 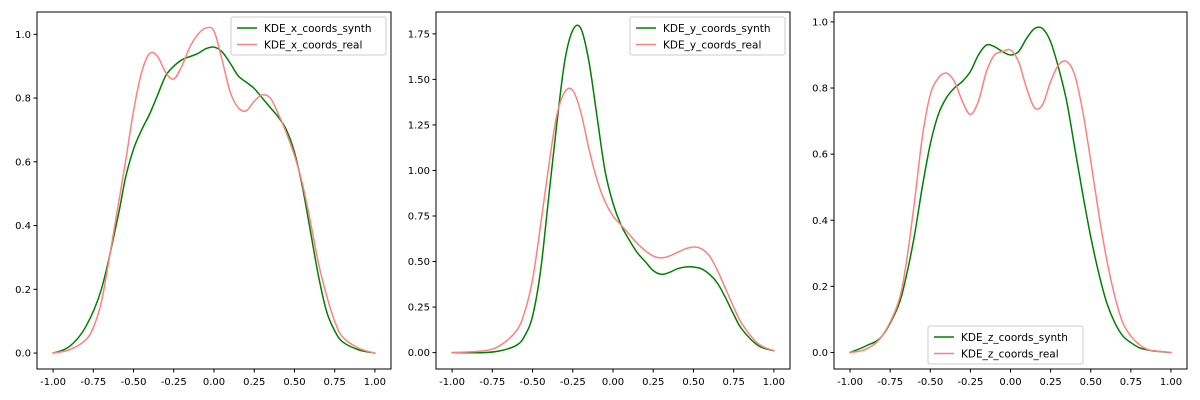 I want to click on y-tick-label: 1.00, so click(x=419, y=171).